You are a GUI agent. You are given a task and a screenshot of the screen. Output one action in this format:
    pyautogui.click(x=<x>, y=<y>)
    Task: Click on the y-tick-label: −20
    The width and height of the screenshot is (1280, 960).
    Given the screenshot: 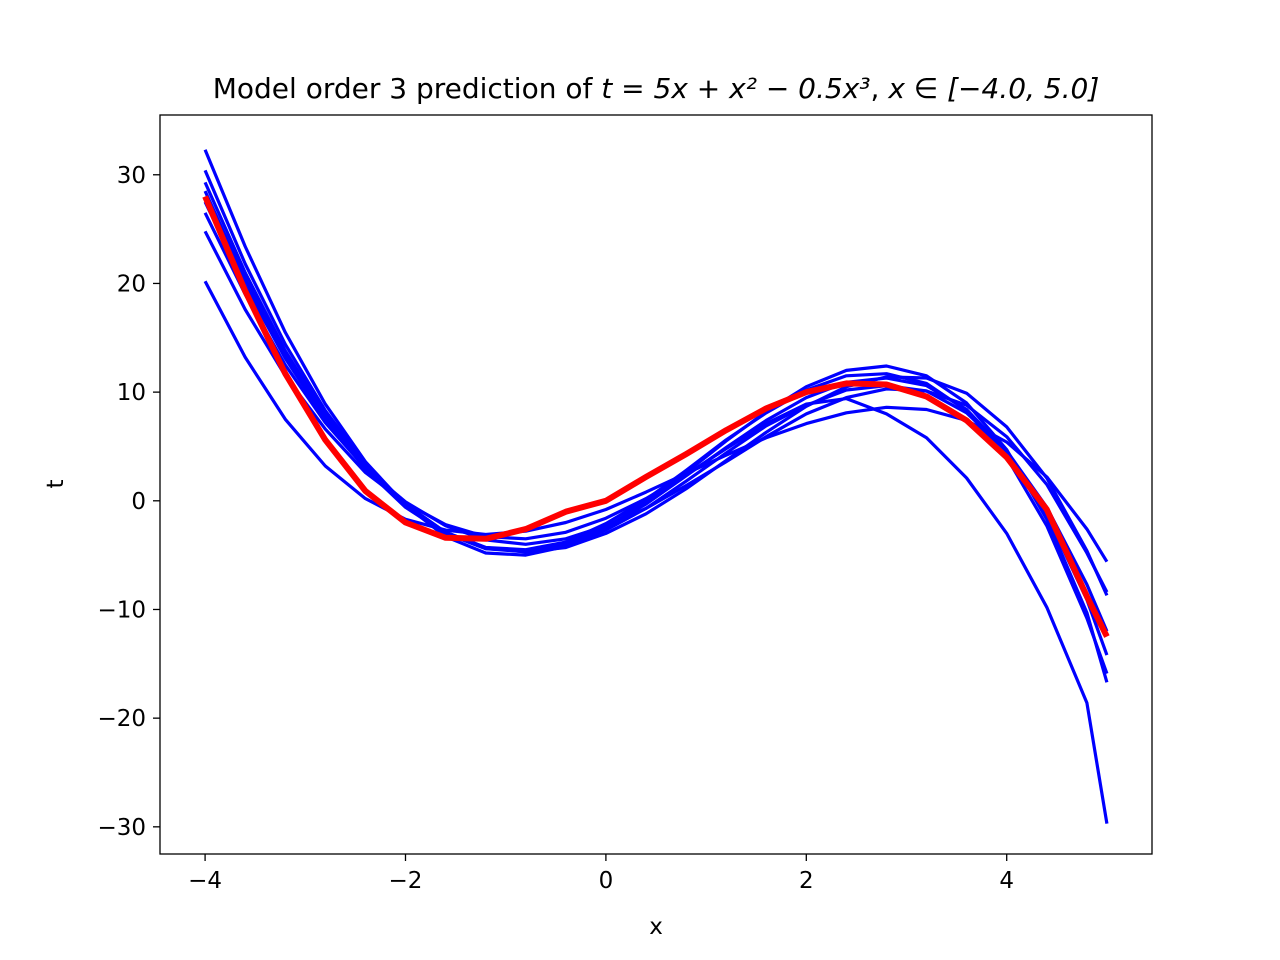 What is the action you would take?
    pyautogui.click(x=121, y=719)
    